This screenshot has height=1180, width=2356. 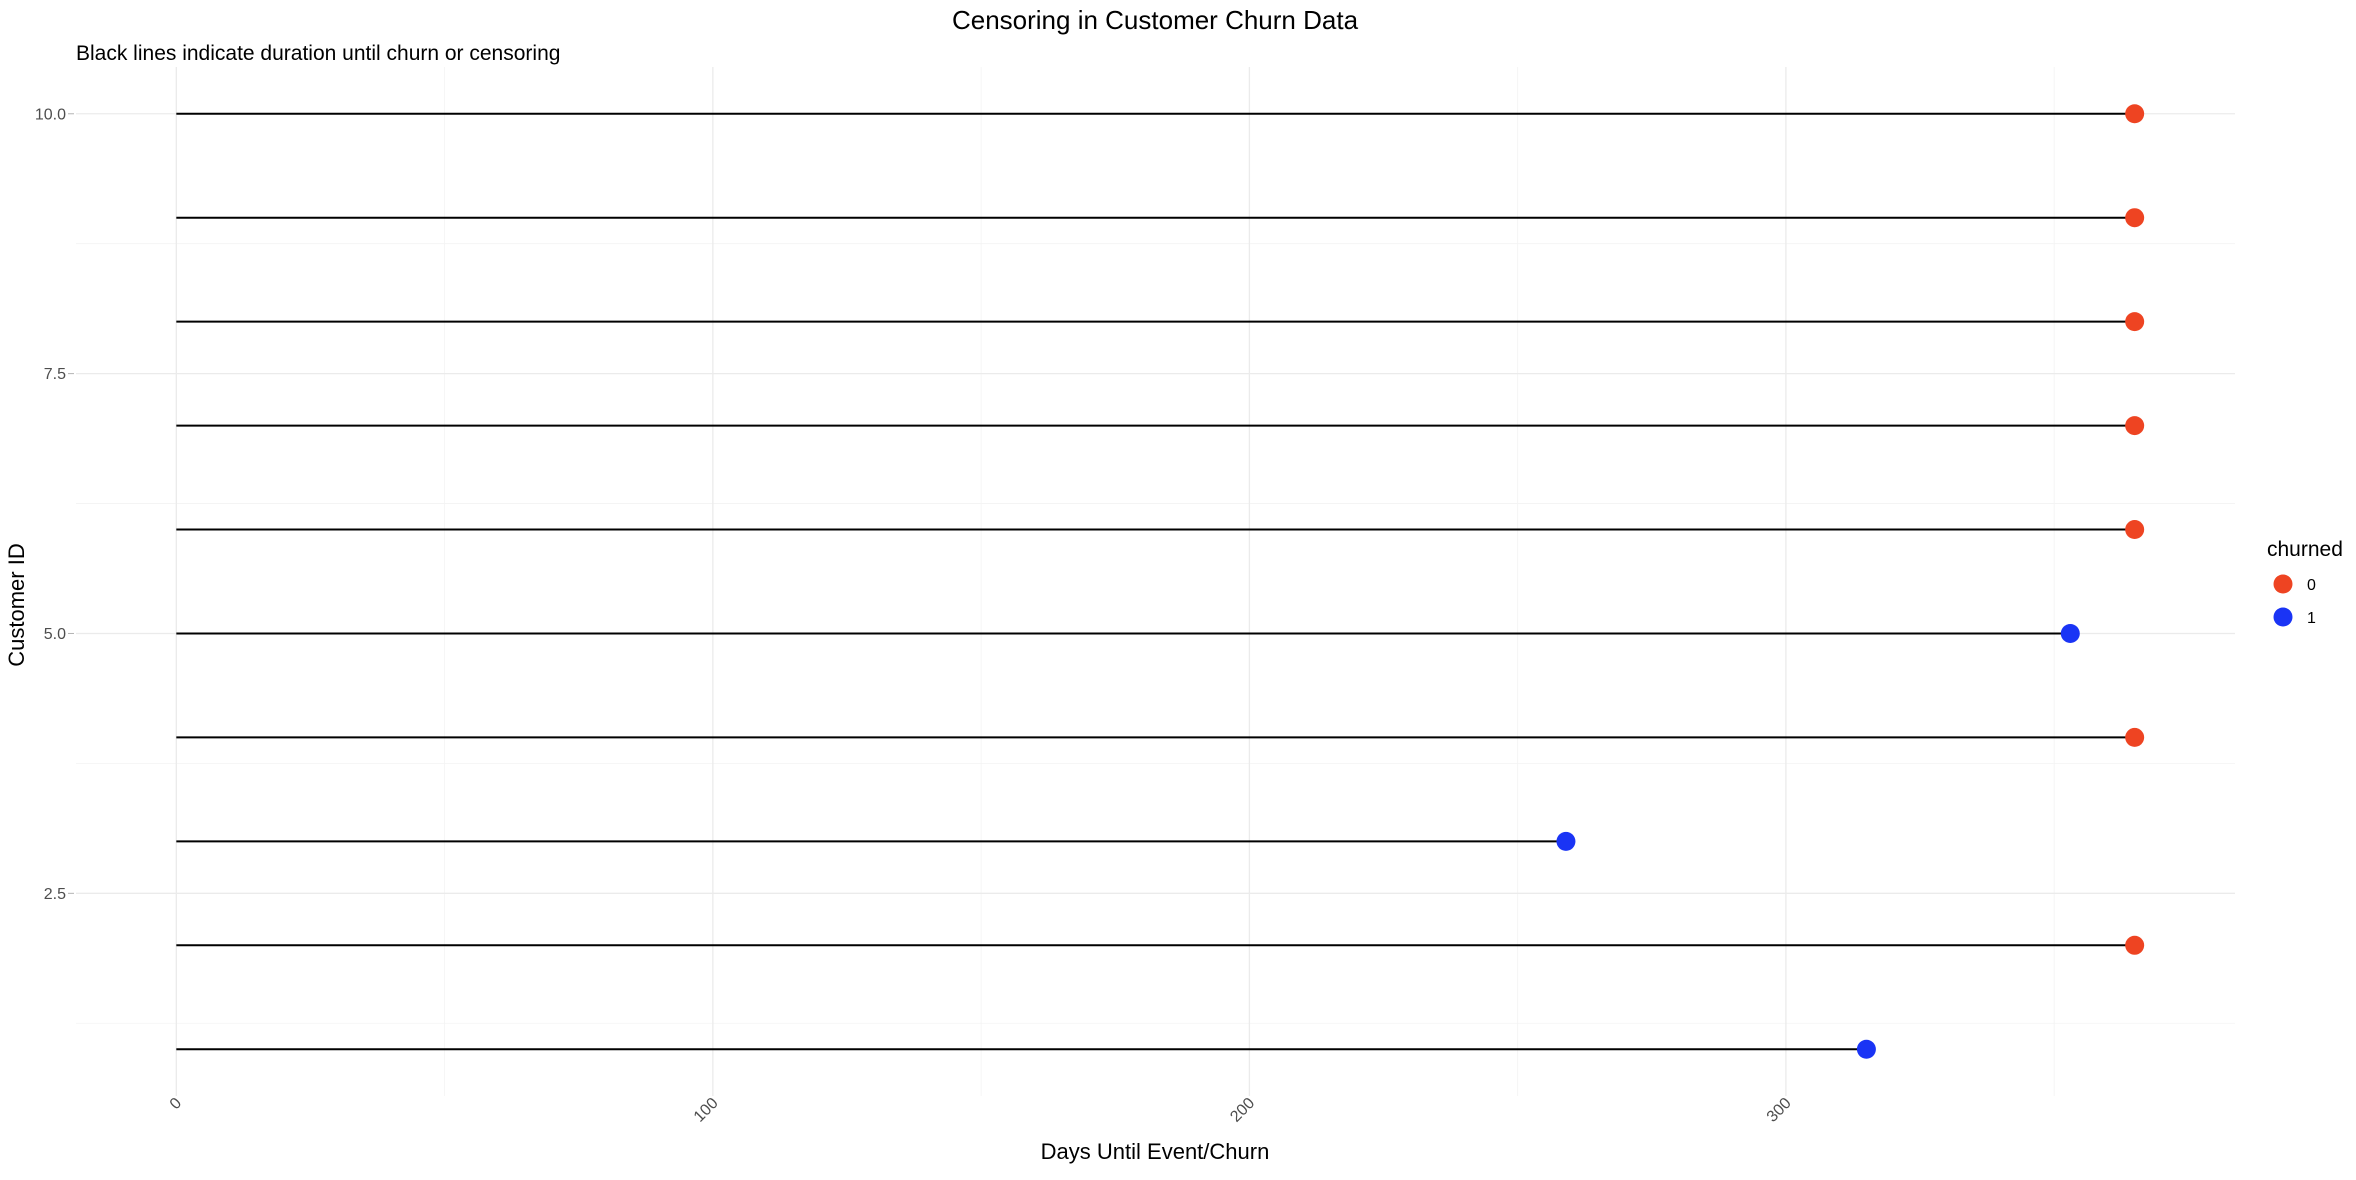 What do you see at coordinates (2311, 618) in the screenshot?
I see `legend-label: 1` at bounding box center [2311, 618].